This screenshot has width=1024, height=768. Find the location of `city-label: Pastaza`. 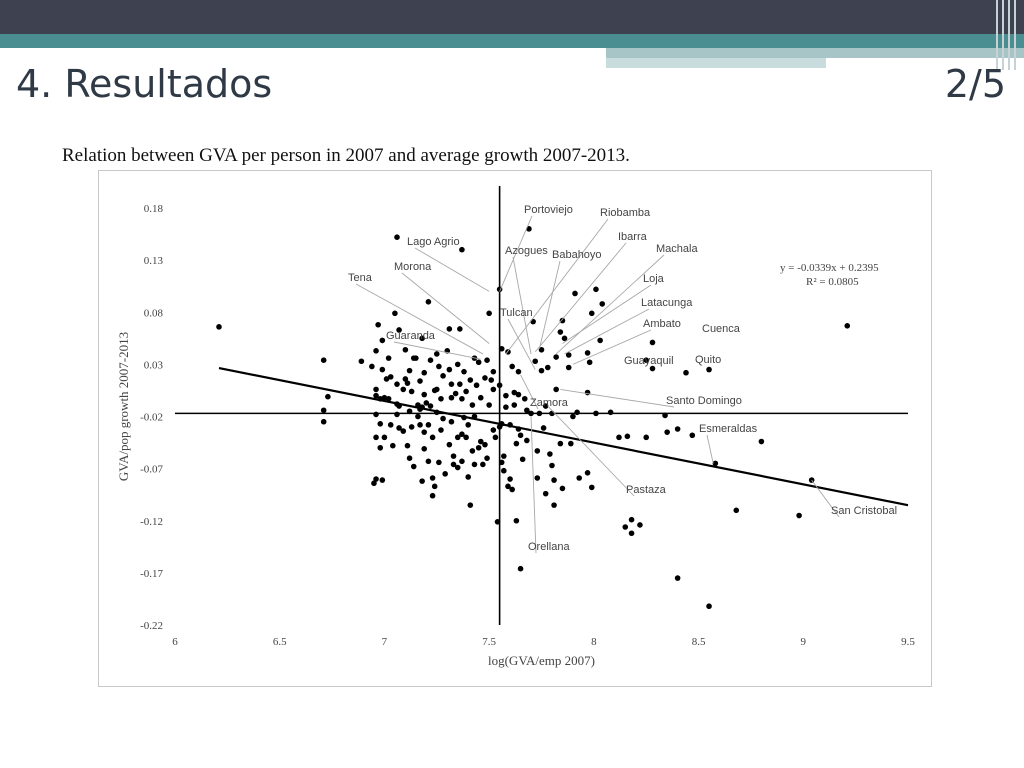

city-label: Pastaza is located at coordinates (646, 490).